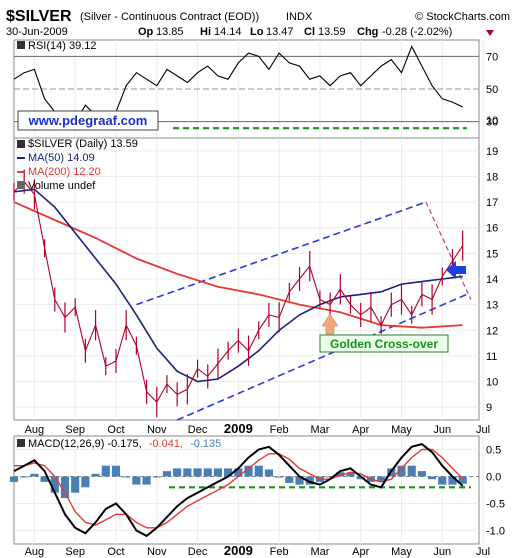 The image size is (516, 558). Describe the element at coordinates (442, 552) in the screenshot. I see `macd-x-tick: Jun` at that location.